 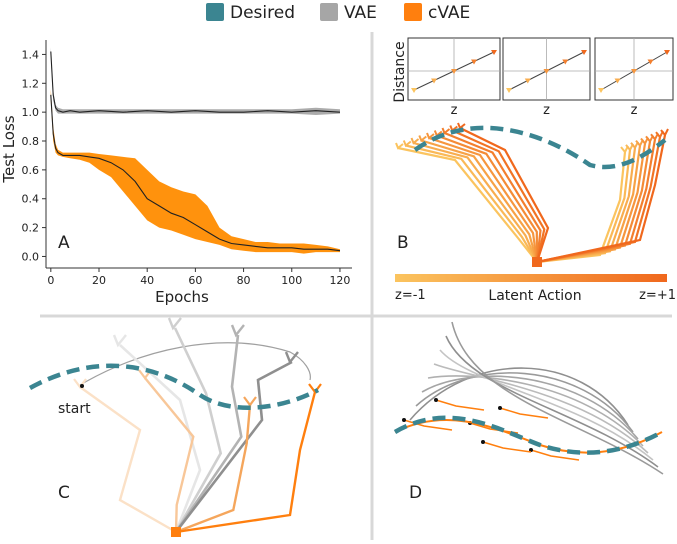 What do you see at coordinates (400, 71) in the screenshot?
I see `inset-ylabel: Distance` at bounding box center [400, 71].